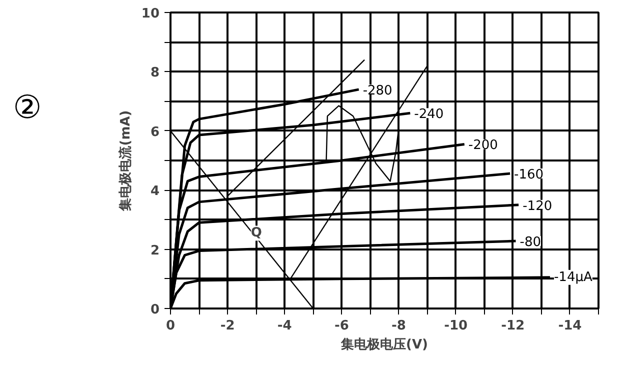 The width and height of the screenshot is (619, 365). I want to click on x-tick-label: -4, so click(284, 326).